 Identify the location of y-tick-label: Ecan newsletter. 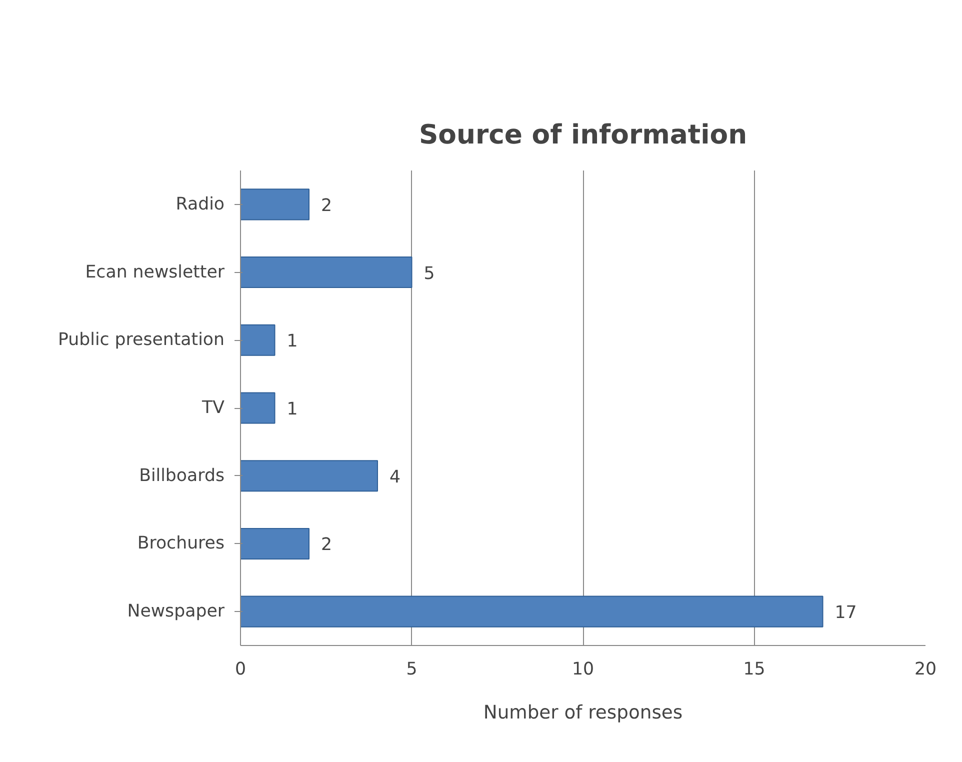
(155, 272).